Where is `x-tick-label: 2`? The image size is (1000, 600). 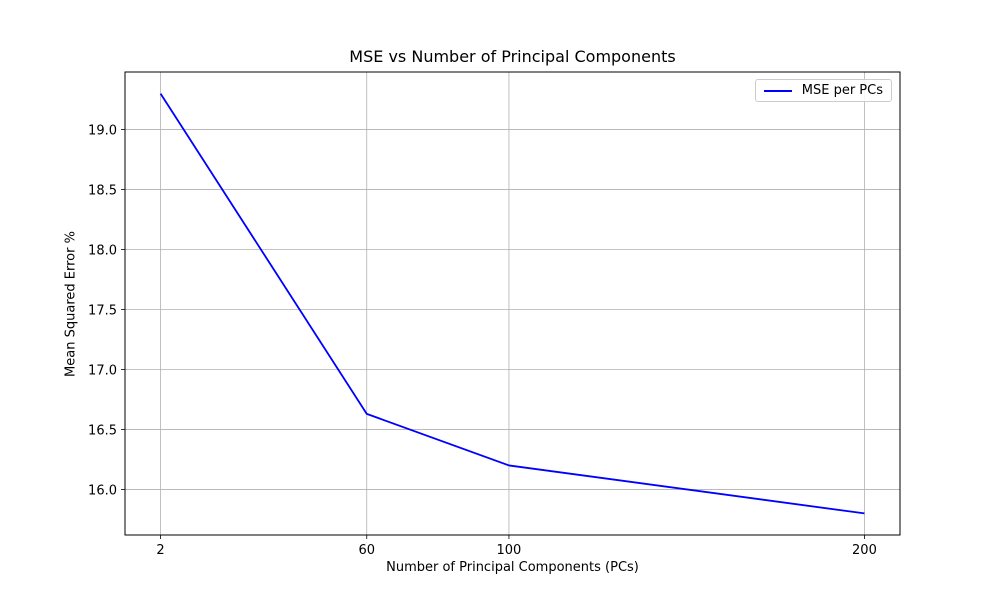
x-tick-label: 2 is located at coordinates (160, 550).